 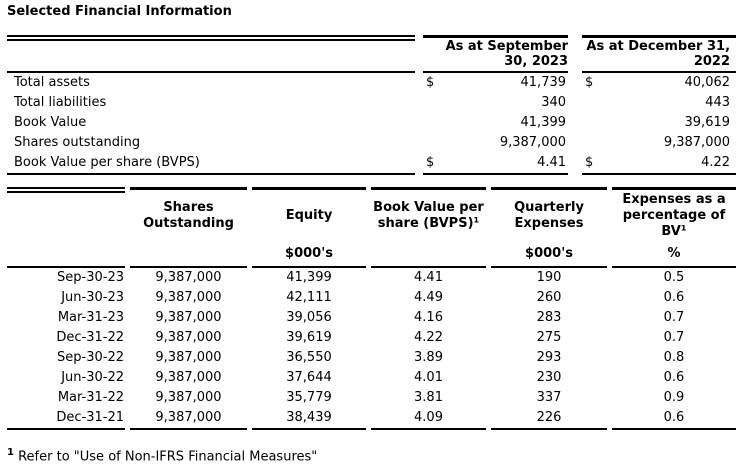 I want to click on cell-value: 293, so click(x=549, y=357).